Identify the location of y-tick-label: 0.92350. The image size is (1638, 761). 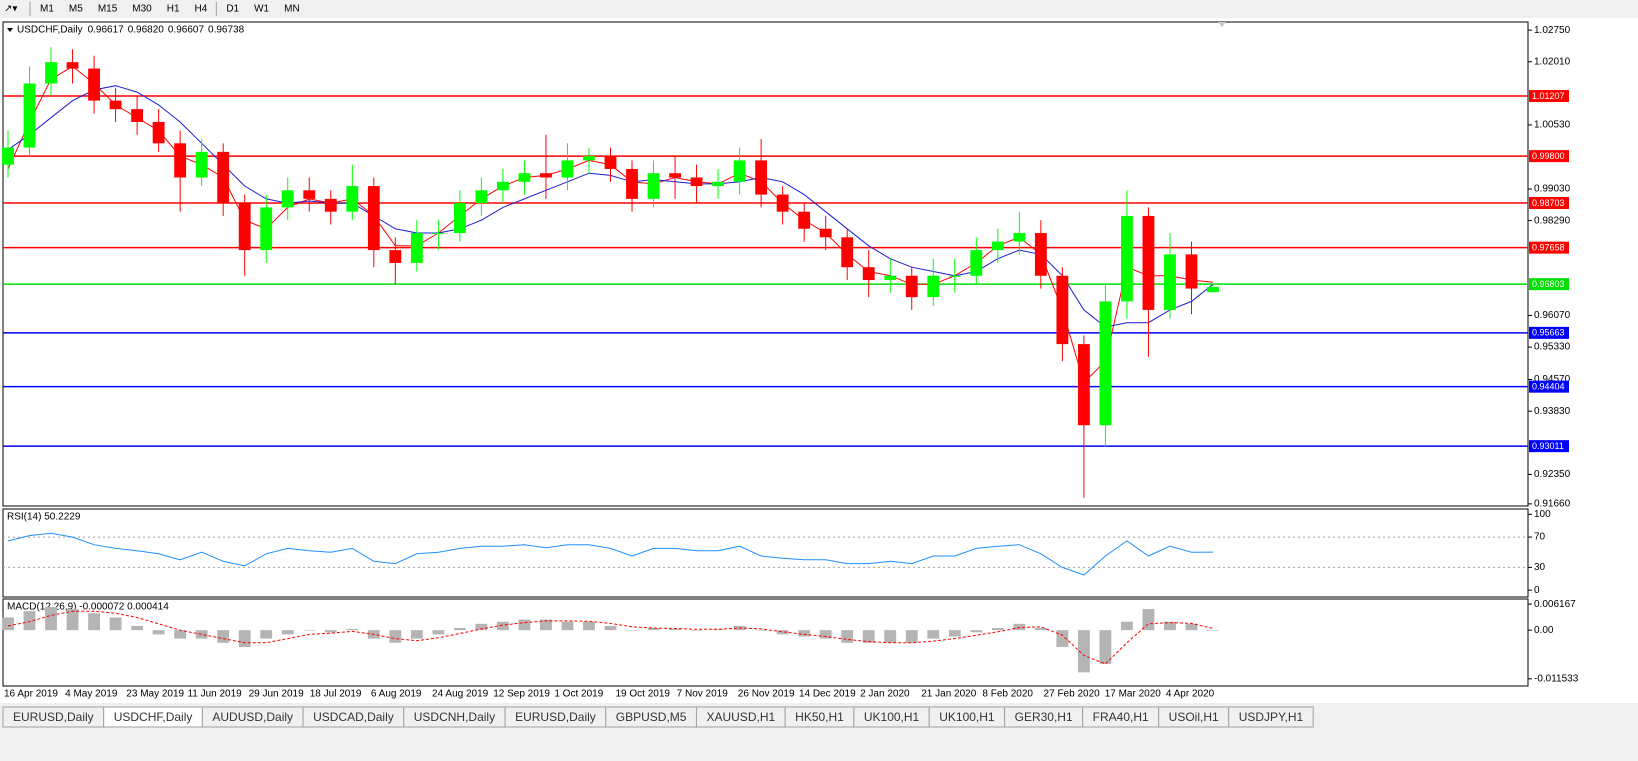
(1552, 474).